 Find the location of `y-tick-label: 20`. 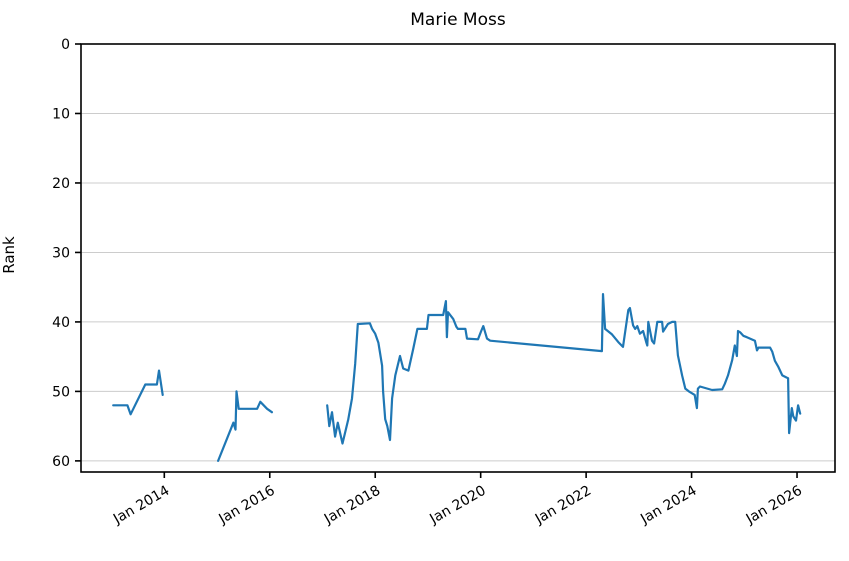

y-tick-label: 20 is located at coordinates (61, 184).